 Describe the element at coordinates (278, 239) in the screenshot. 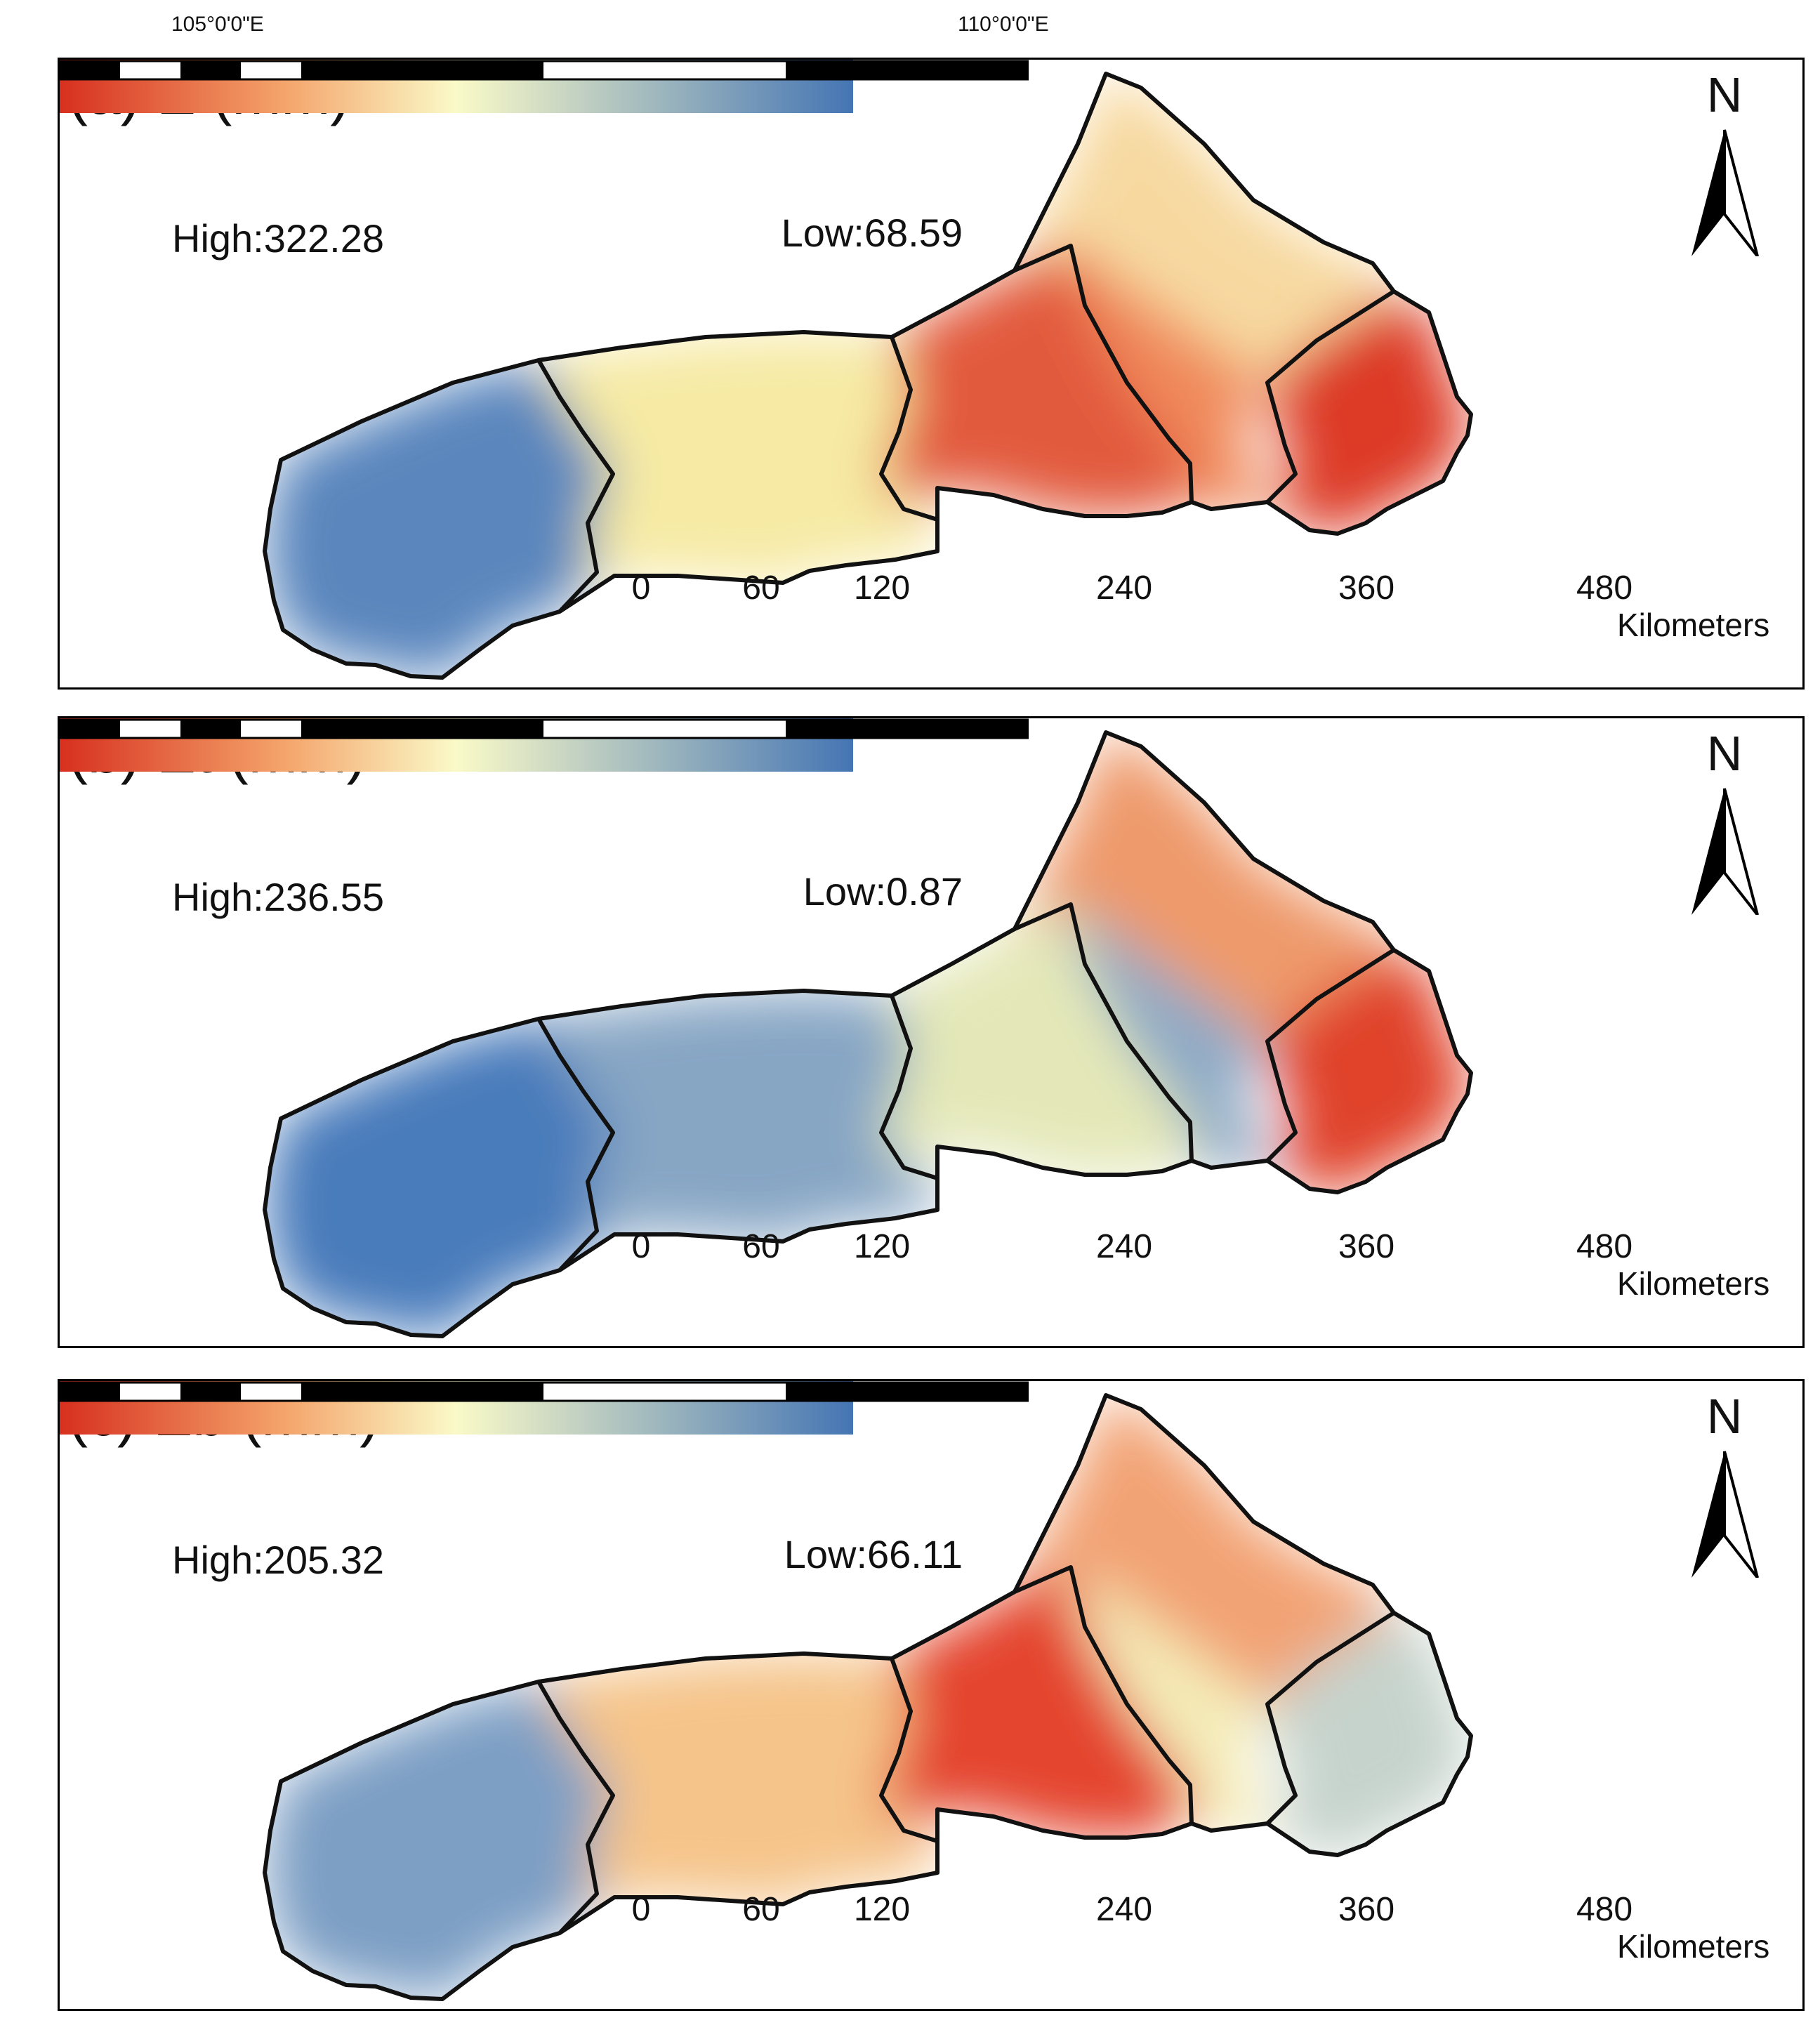

I see `colorbar-high-label: High:322.28` at that location.